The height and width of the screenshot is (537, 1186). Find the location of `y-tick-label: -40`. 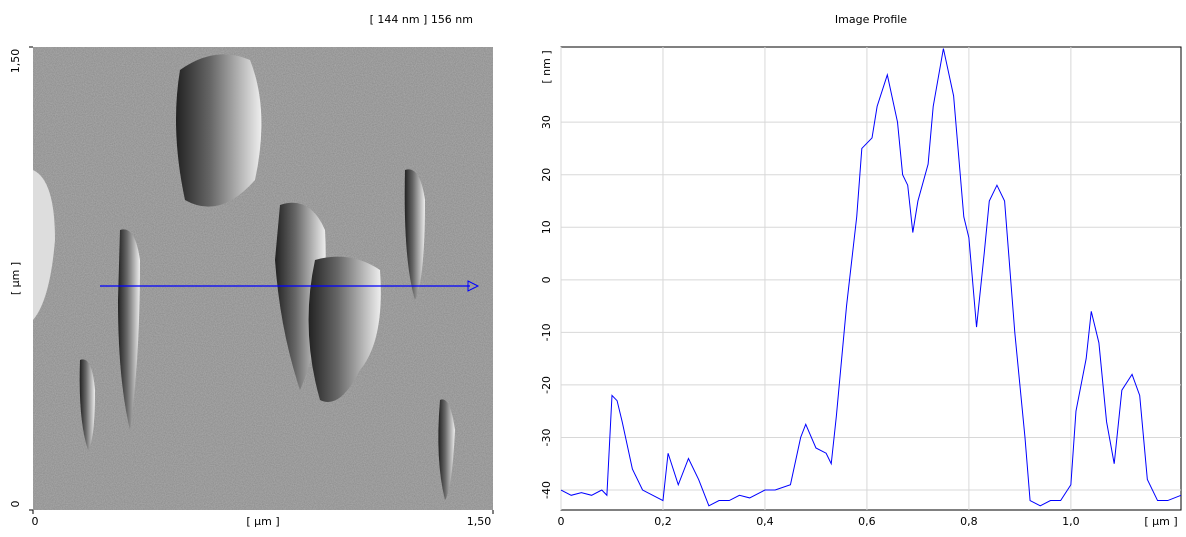

y-tick-label: -40 is located at coordinates (546, 490).